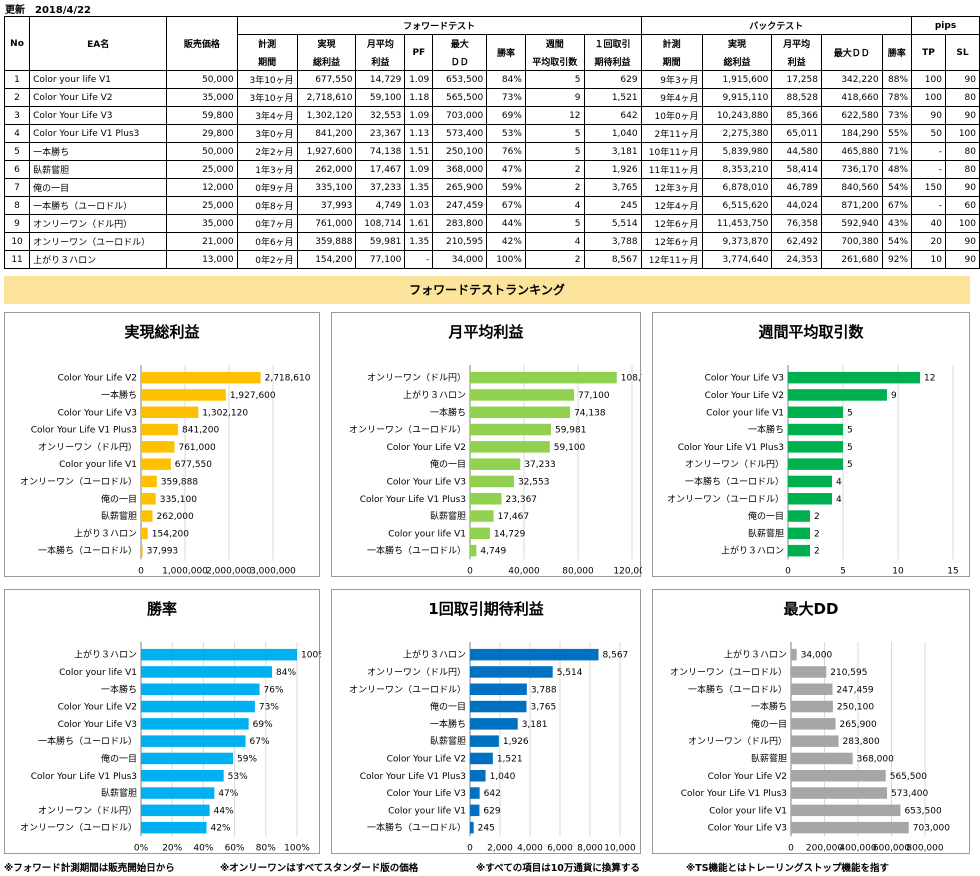 This screenshot has width=980, height=876. What do you see at coordinates (419, 115) in the screenshot?
I see `table-cell: 1.09` at bounding box center [419, 115].